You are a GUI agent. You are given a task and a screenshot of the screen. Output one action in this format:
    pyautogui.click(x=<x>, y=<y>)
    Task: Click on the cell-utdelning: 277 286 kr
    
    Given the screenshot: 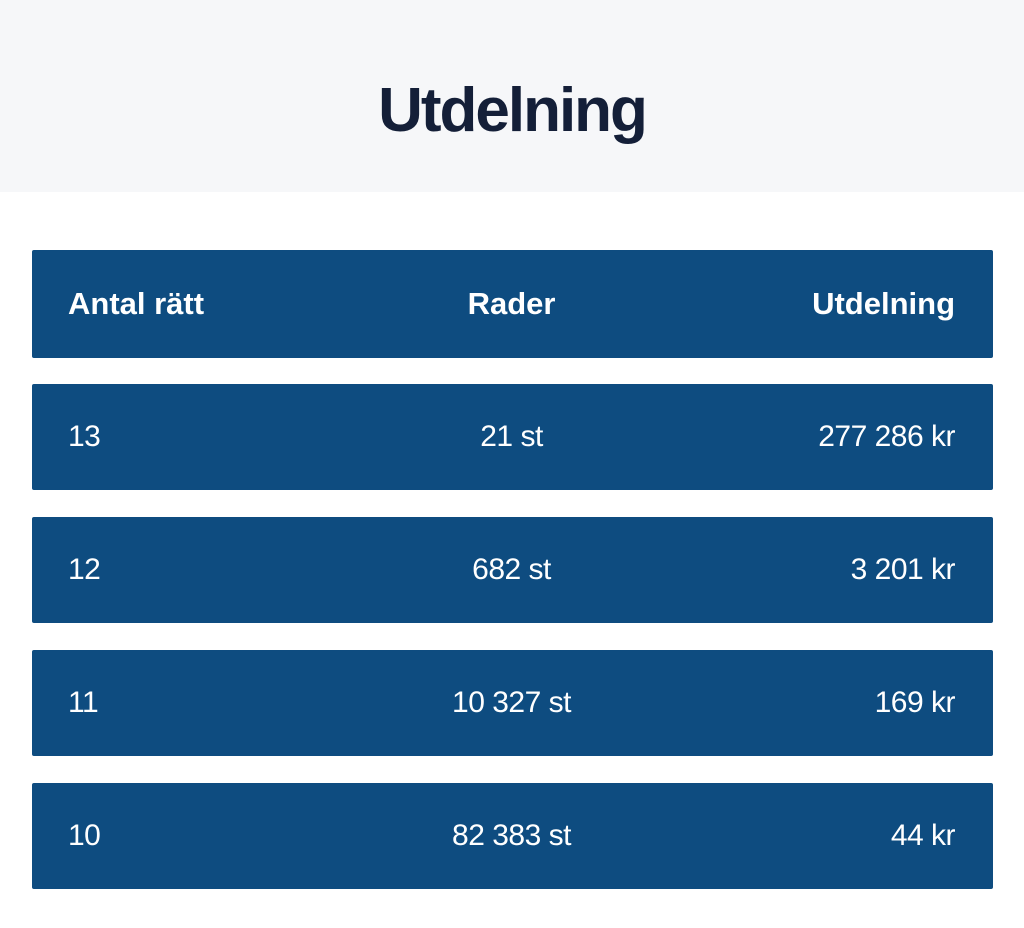 What is the action you would take?
    pyautogui.click(x=887, y=436)
    